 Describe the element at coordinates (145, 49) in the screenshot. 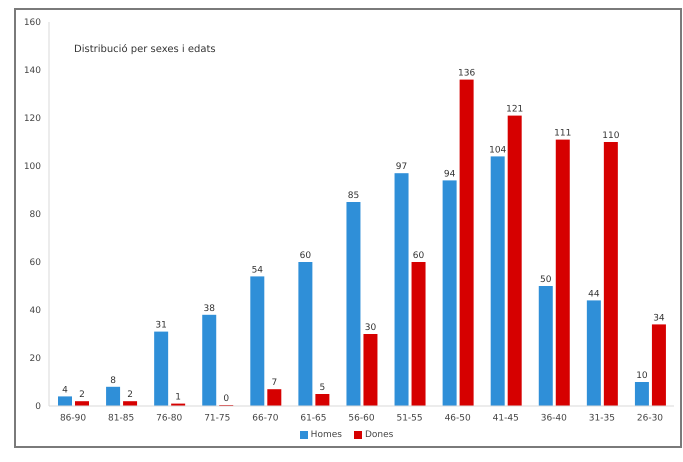

I see `text: Distribució per sexes i edats` at that location.